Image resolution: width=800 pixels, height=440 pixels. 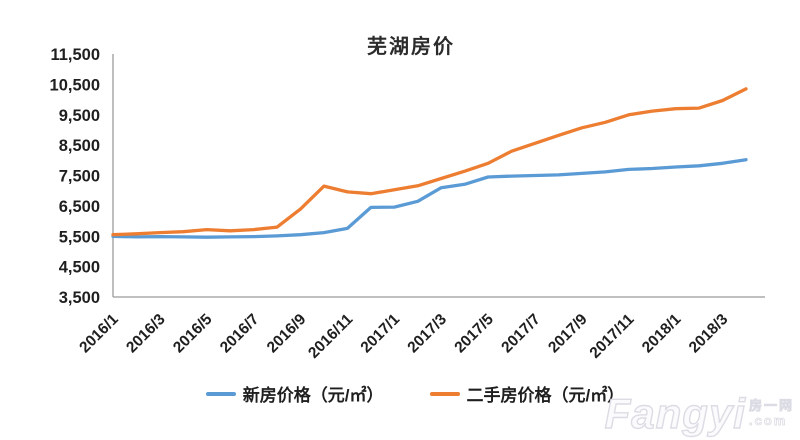 What do you see at coordinates (79, 177) in the screenshot?
I see `y-axis-tick-label: 7,500` at bounding box center [79, 177].